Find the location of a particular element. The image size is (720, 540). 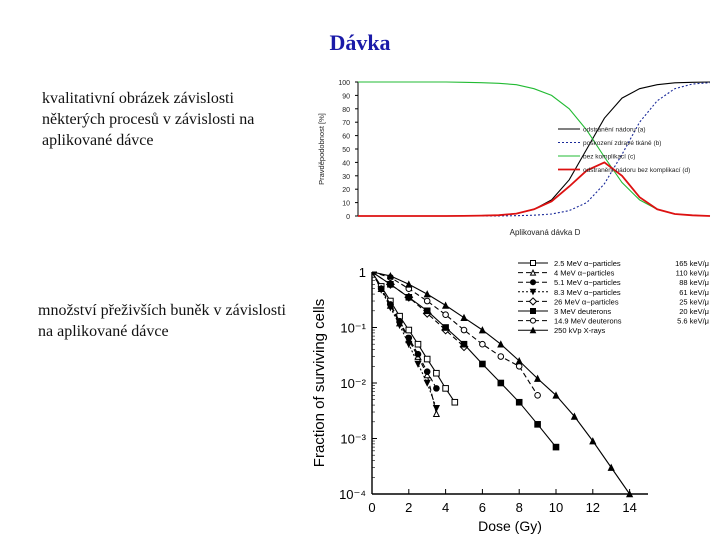

legend-label: bez komplikací (c) is located at coordinates (609, 157).